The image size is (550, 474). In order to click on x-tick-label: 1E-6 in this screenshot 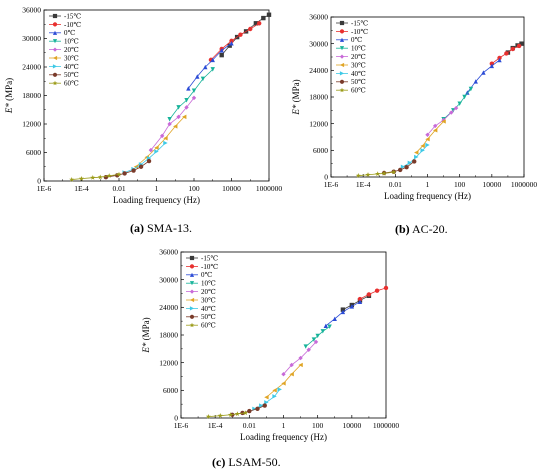, I will do `click(44, 188)`.